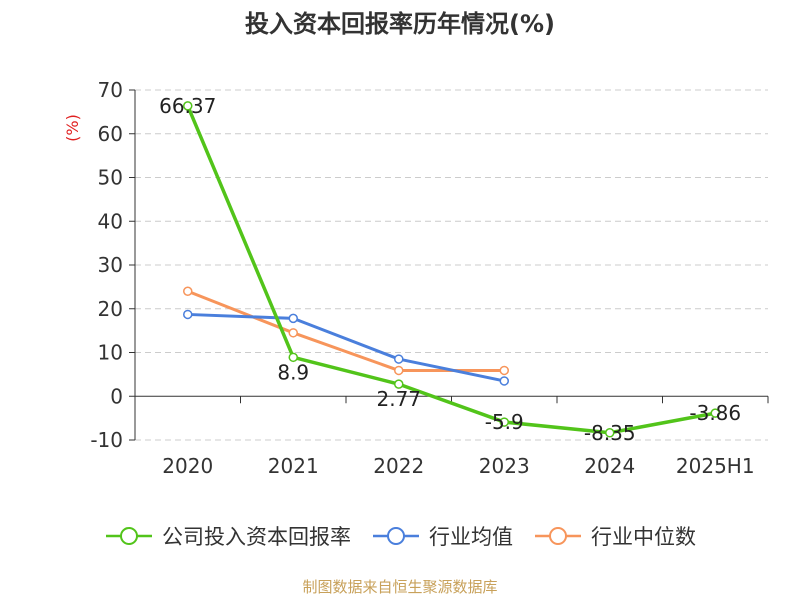 The height and width of the screenshot is (600, 800). What do you see at coordinates (293, 466) in the screenshot?
I see `x-tick-label: 2021` at bounding box center [293, 466].